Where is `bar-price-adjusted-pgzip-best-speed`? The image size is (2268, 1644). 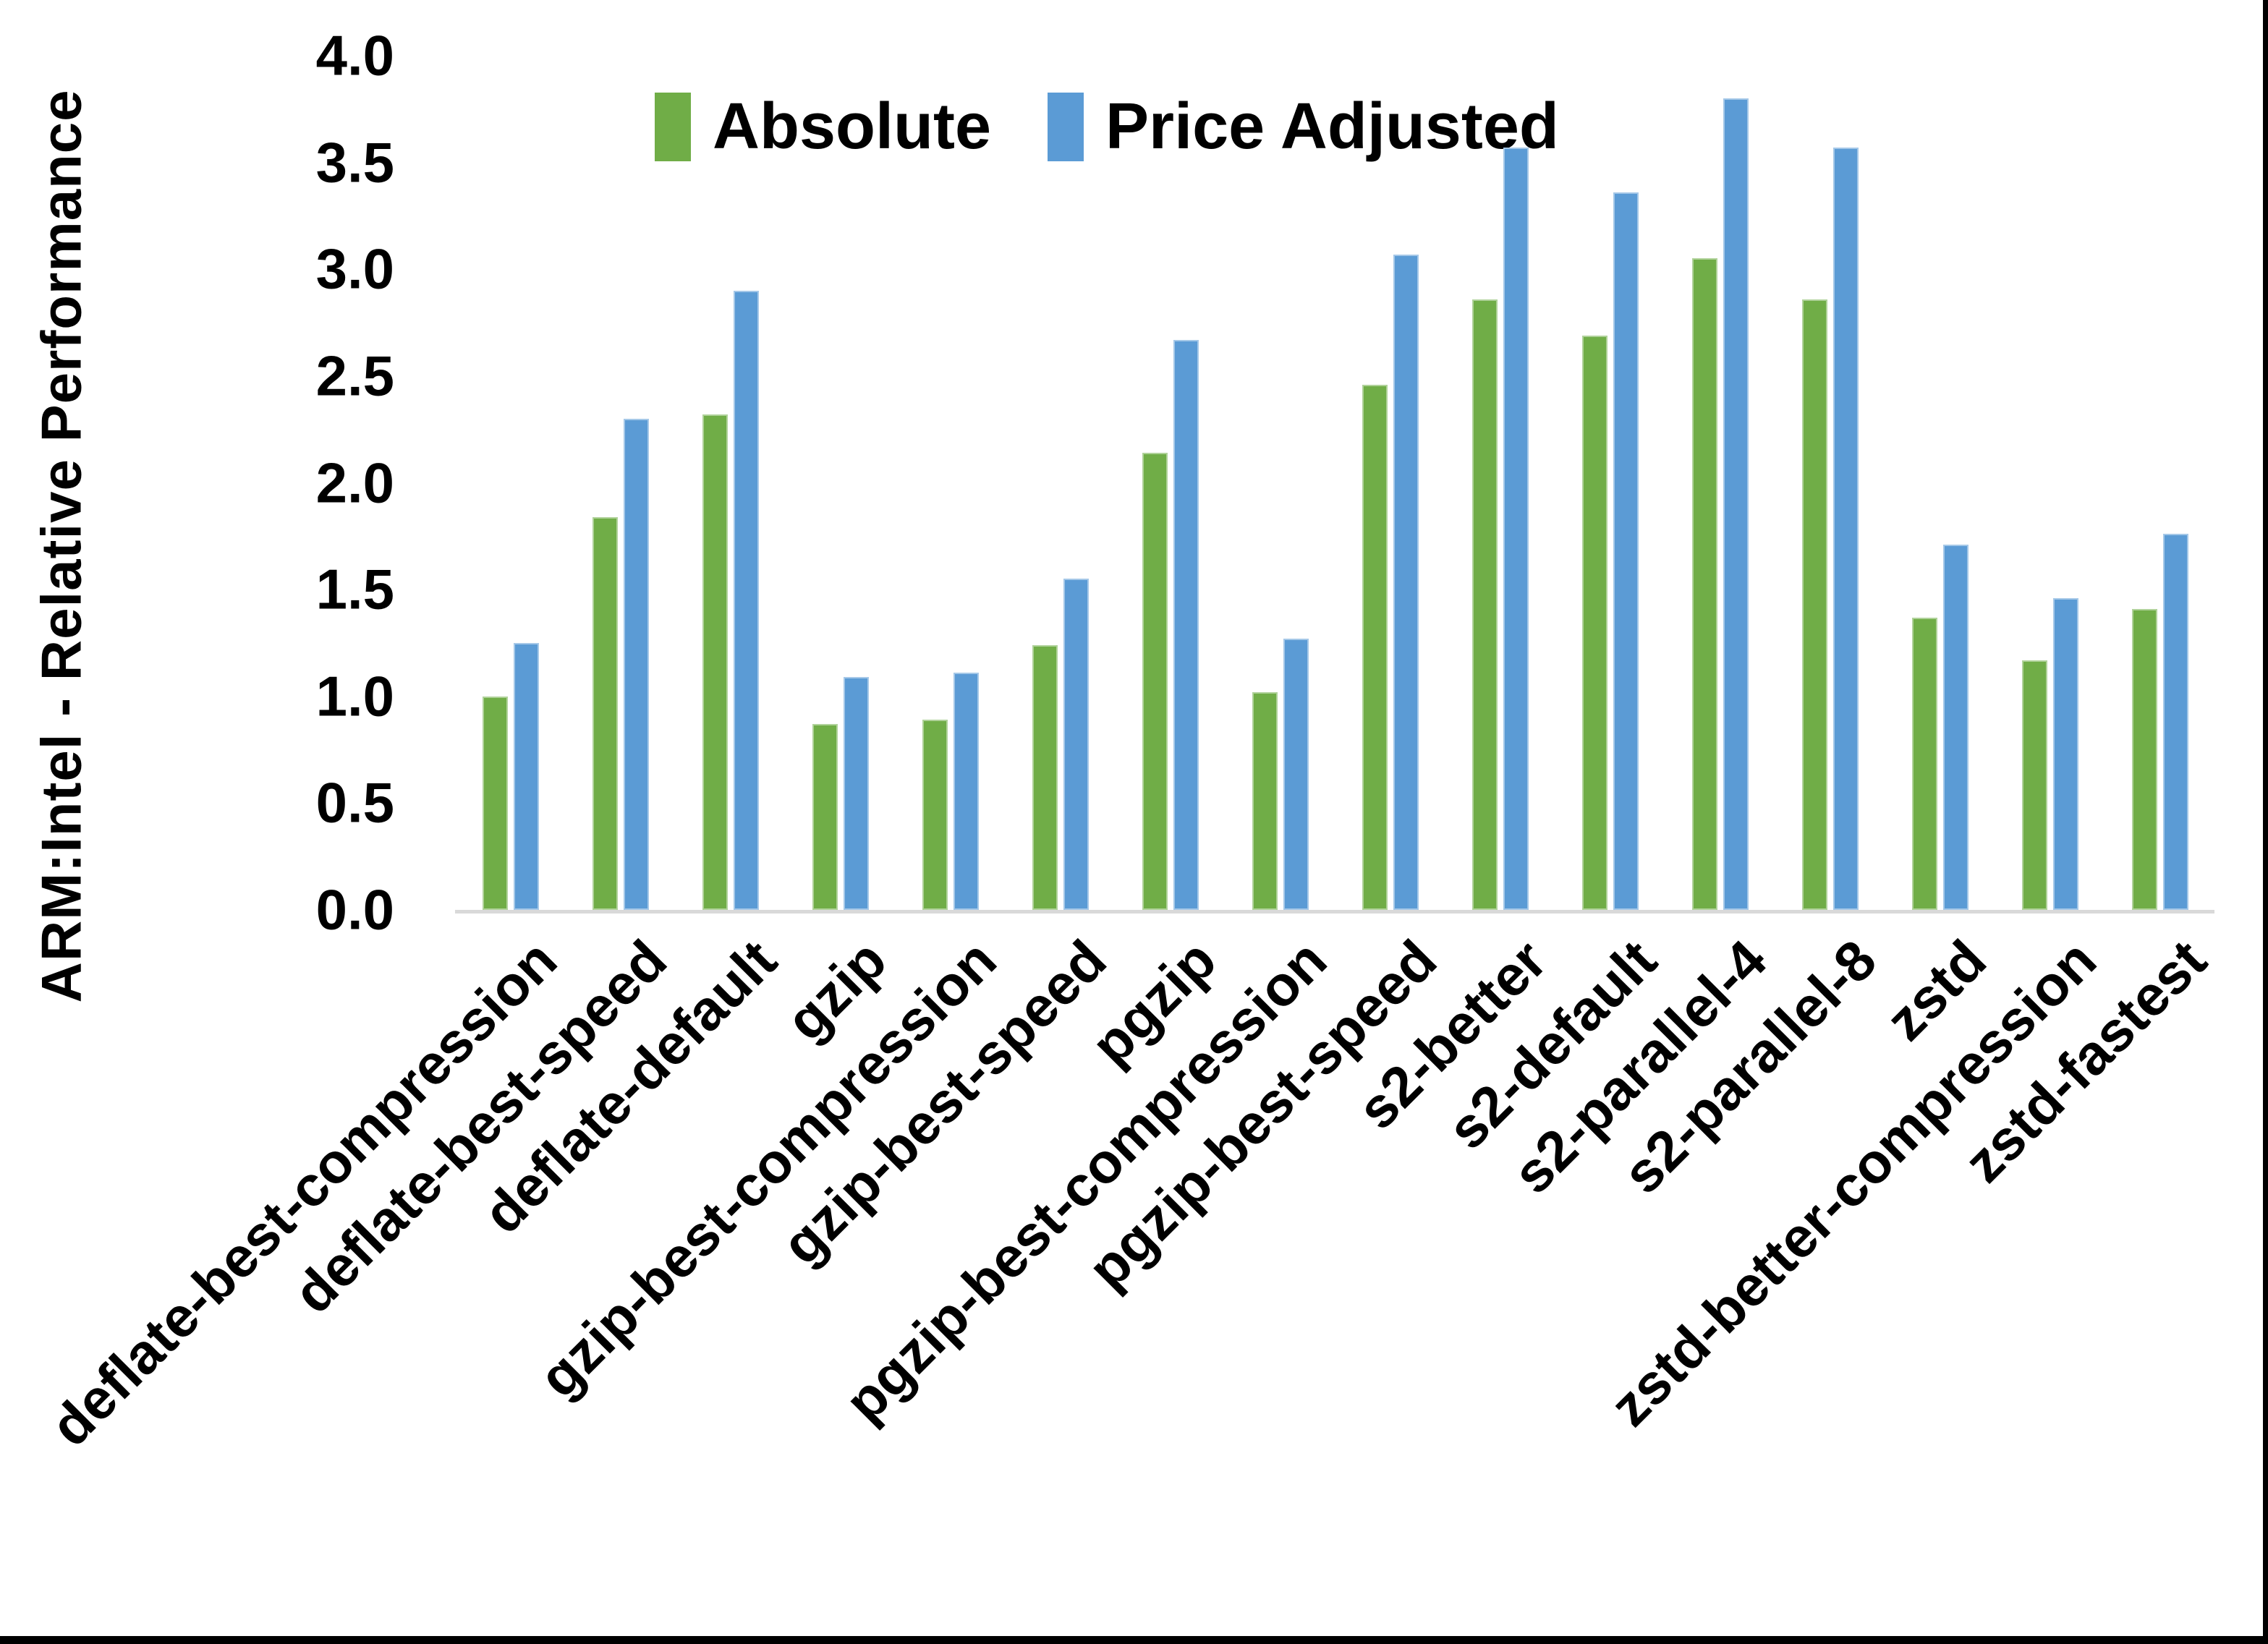
bar-price-adjusted-pgzip-best-speed is located at coordinates (1406, 582).